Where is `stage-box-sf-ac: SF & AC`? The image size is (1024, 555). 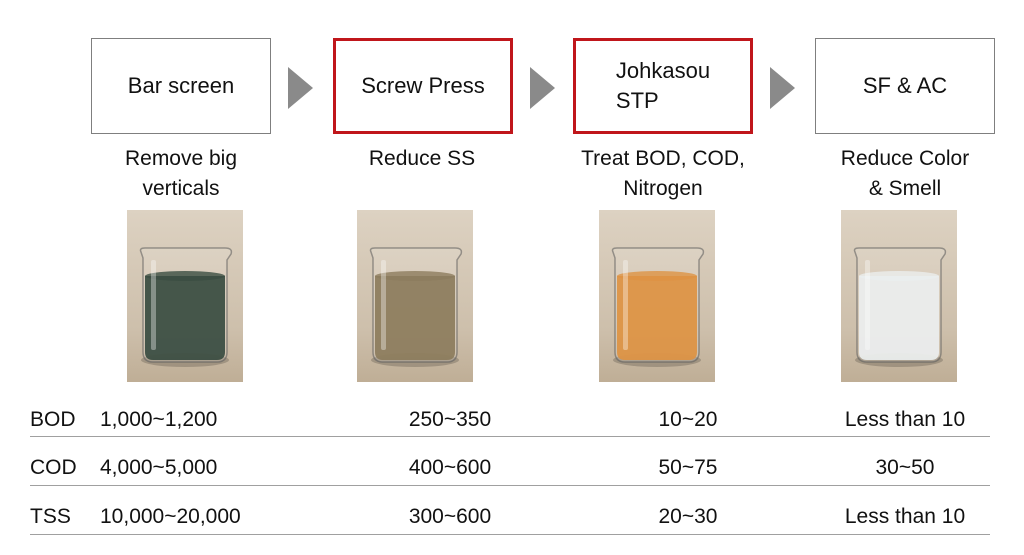 stage-box-sf-ac: SF & AC is located at coordinates (905, 86).